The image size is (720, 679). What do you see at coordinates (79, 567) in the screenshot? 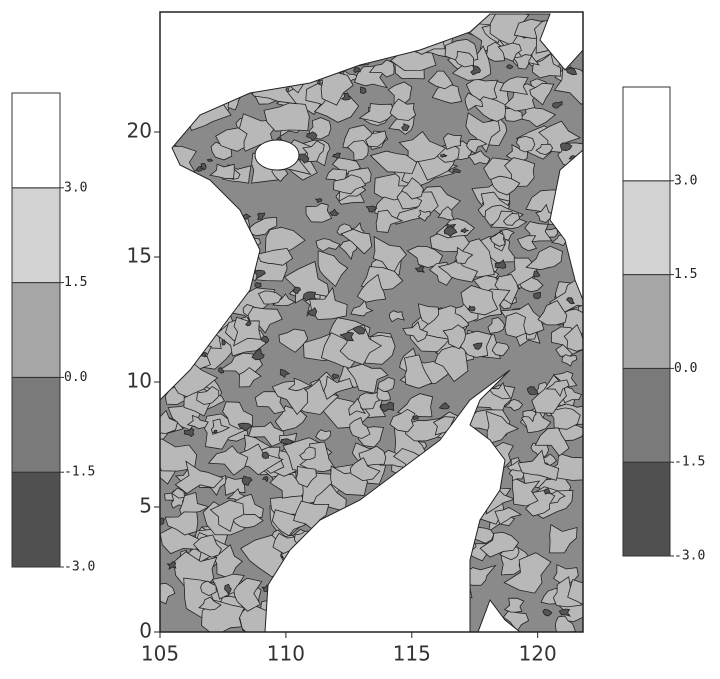
I see `colorbar-label: -3.0` at bounding box center [79, 567].